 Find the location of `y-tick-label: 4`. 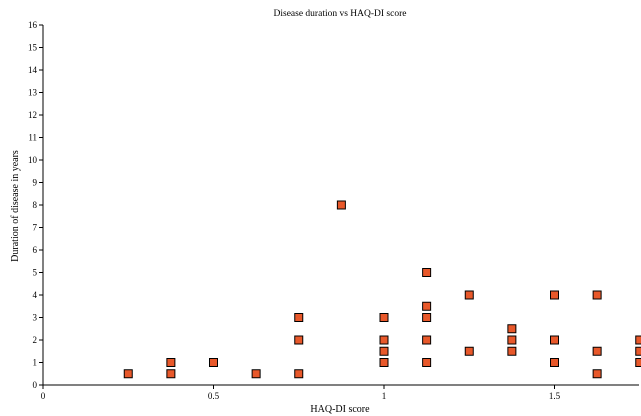

y-tick-label: 4 is located at coordinates (35, 295).